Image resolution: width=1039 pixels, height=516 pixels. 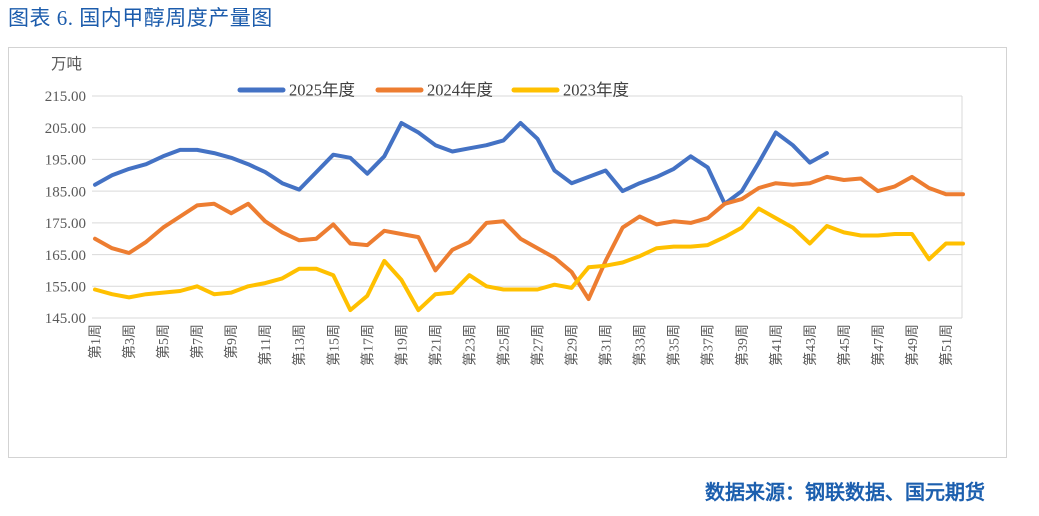 What do you see at coordinates (401, 345) in the screenshot?
I see `x-tick-label: 第19周` at bounding box center [401, 345].